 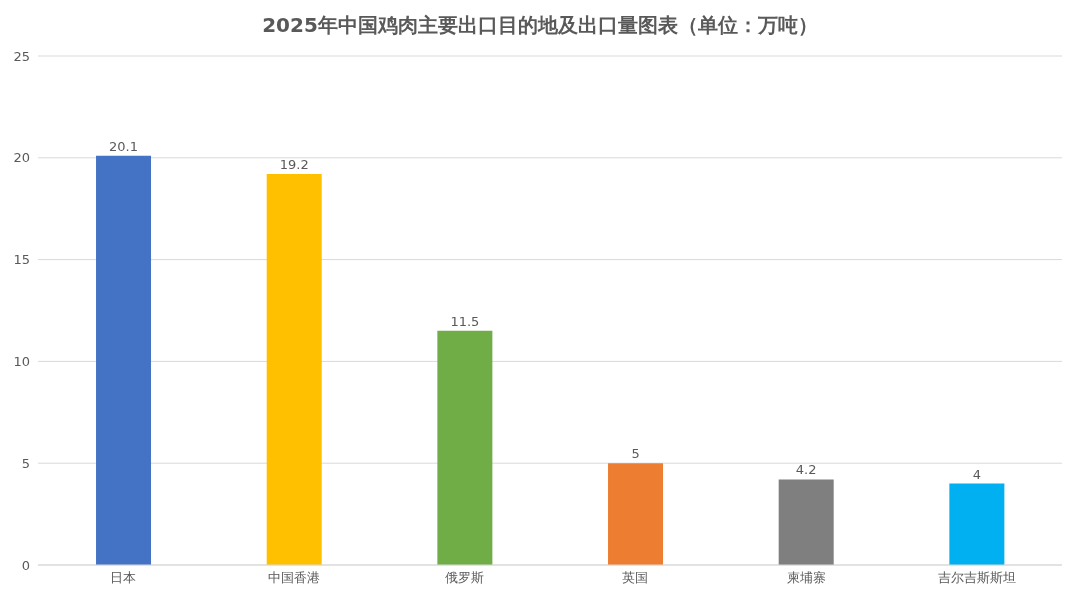 What do you see at coordinates (21, 56) in the screenshot?
I see `y-tick-label: 25` at bounding box center [21, 56].